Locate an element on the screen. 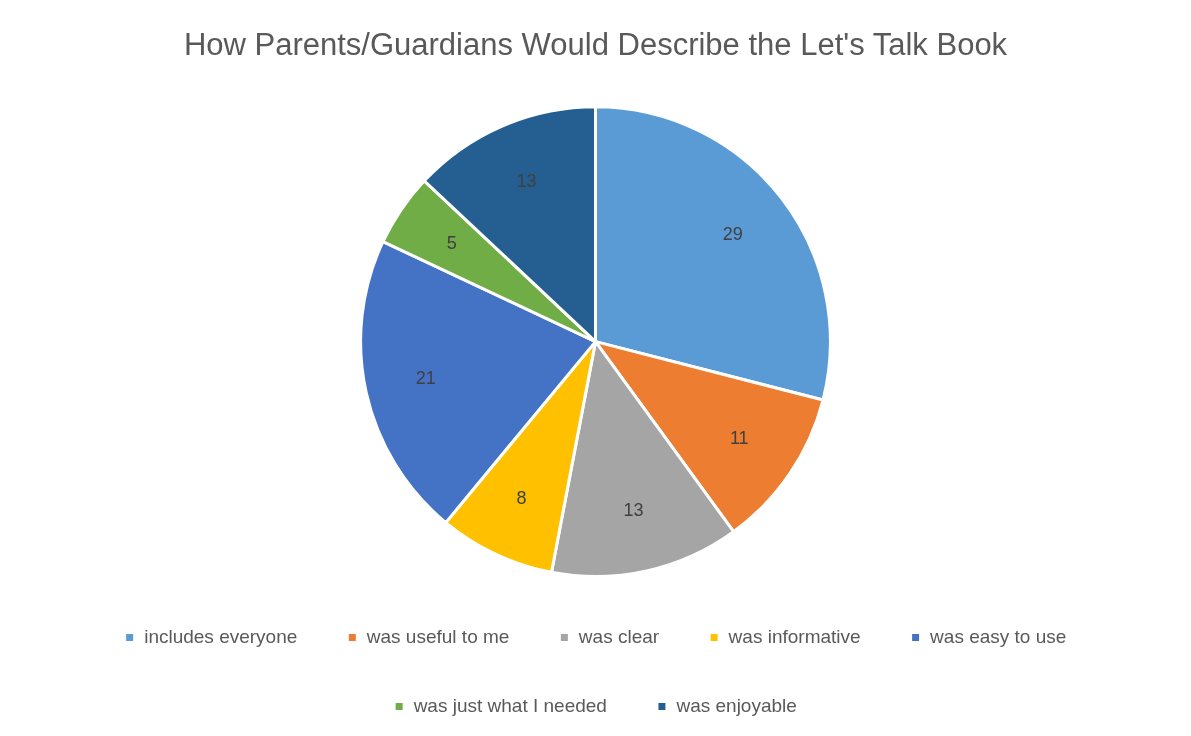 This screenshot has width=1191, height=736. legend-label: was clear is located at coordinates (618, 636).